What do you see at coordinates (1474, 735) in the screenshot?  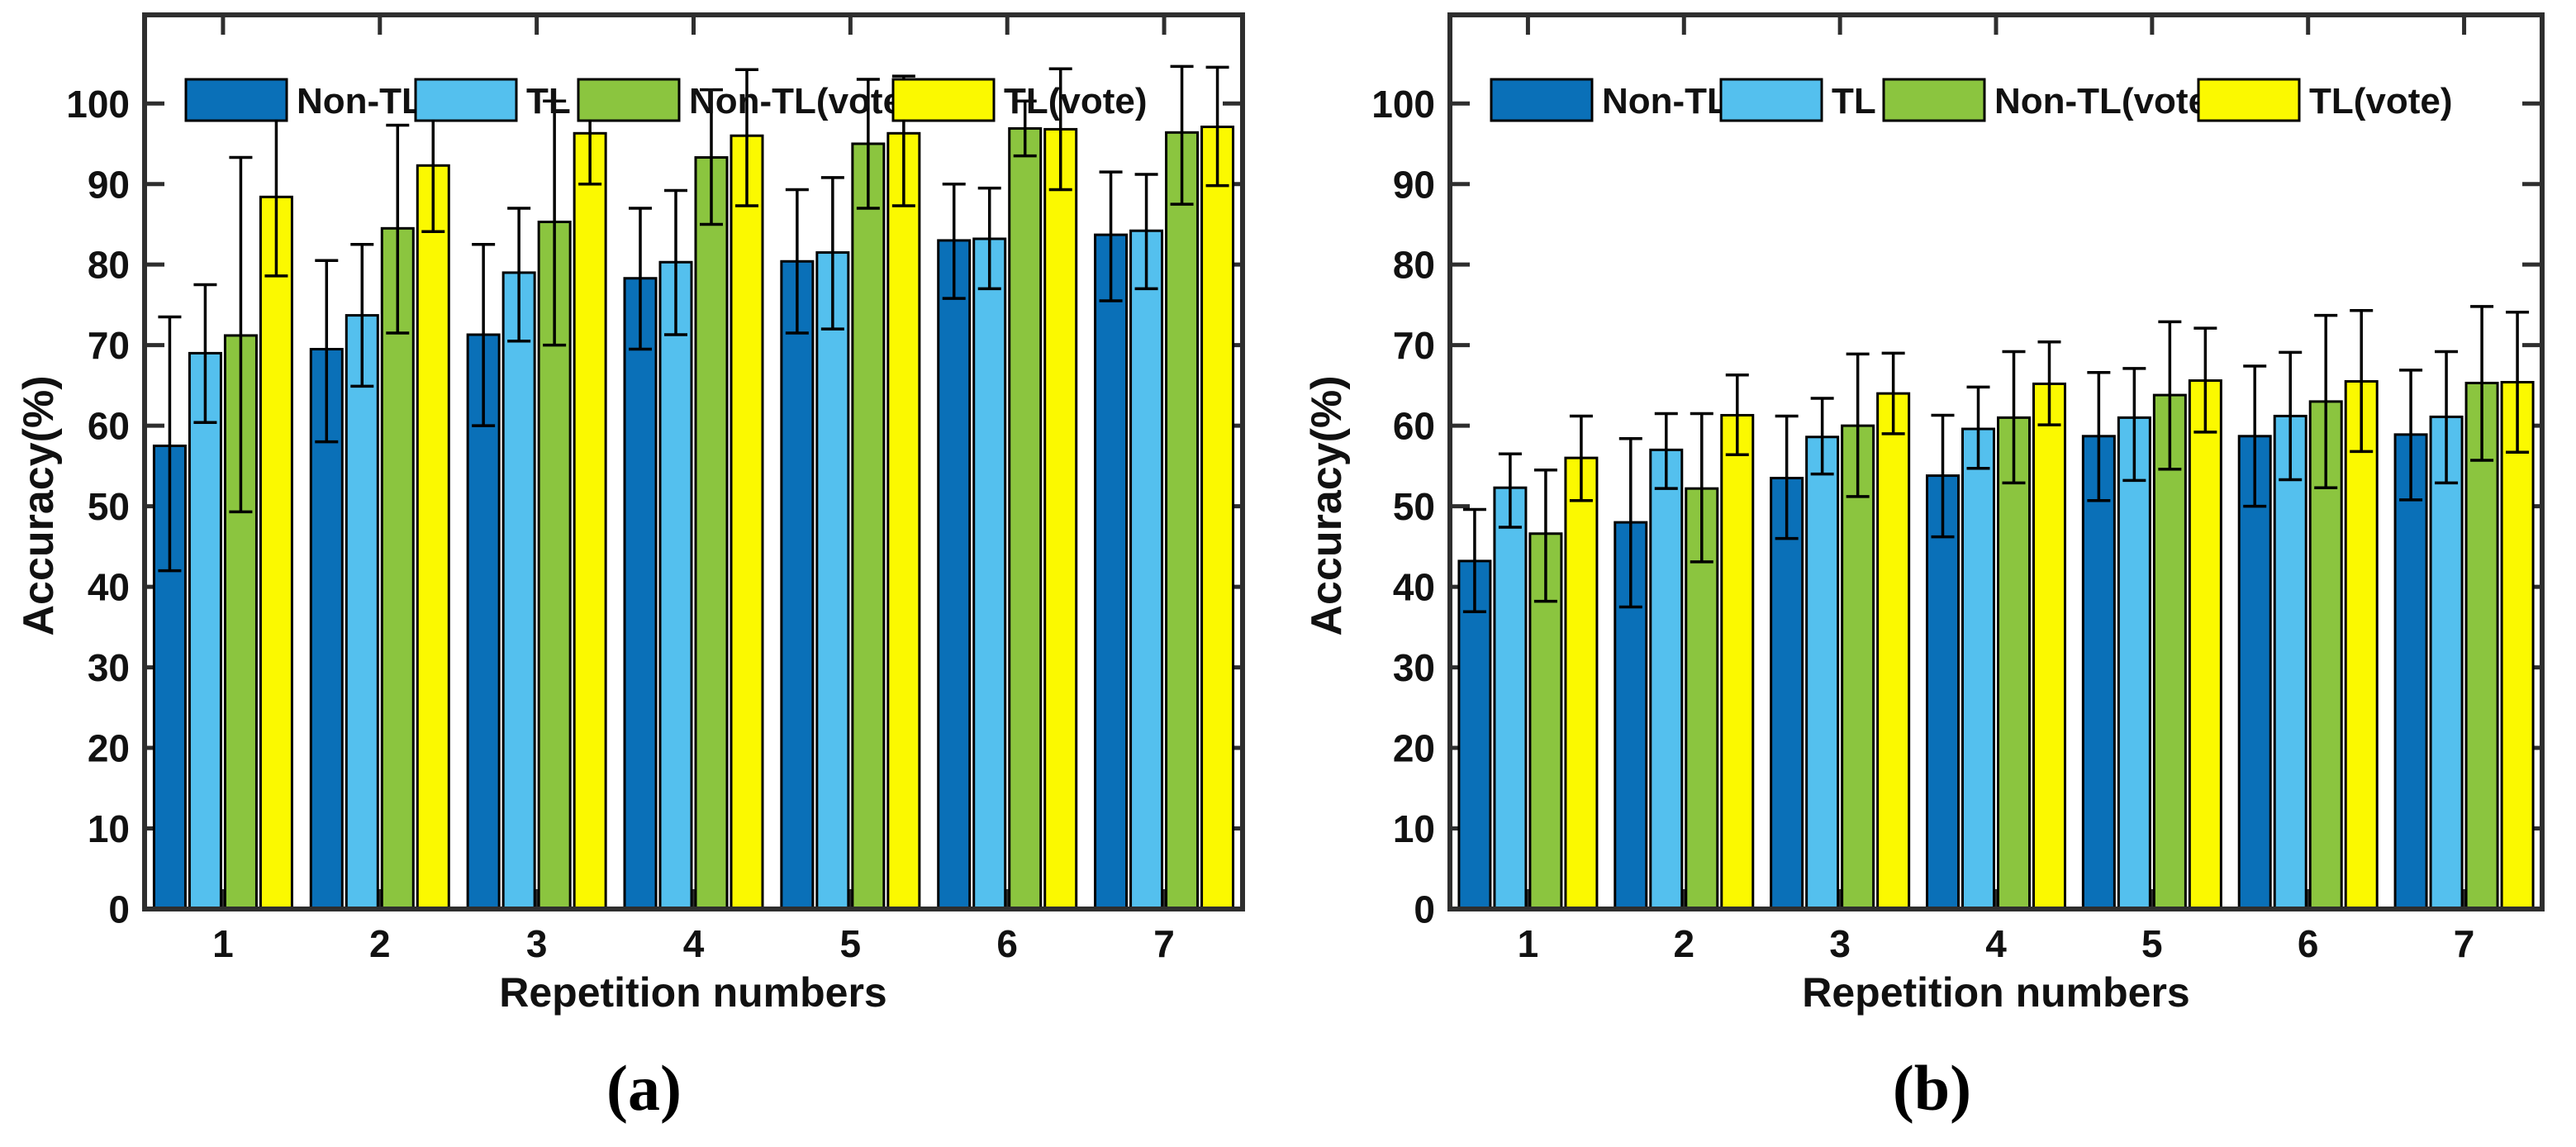 I see `bar-non-tl-rep1` at bounding box center [1474, 735].